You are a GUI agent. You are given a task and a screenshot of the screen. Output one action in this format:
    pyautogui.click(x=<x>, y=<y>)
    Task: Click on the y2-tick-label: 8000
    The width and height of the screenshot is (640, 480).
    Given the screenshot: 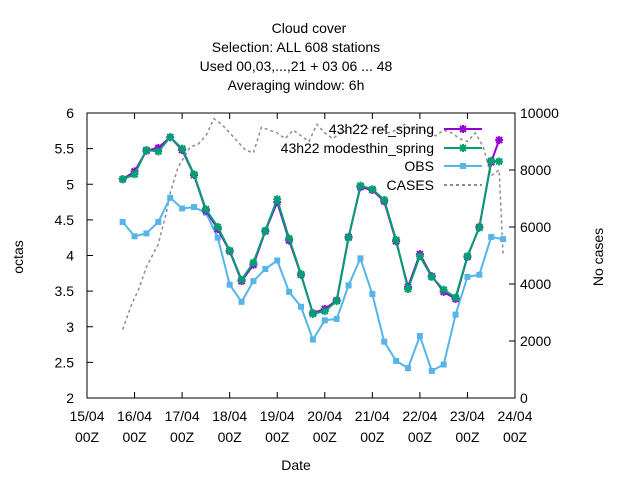 What is the action you would take?
    pyautogui.click(x=535, y=170)
    